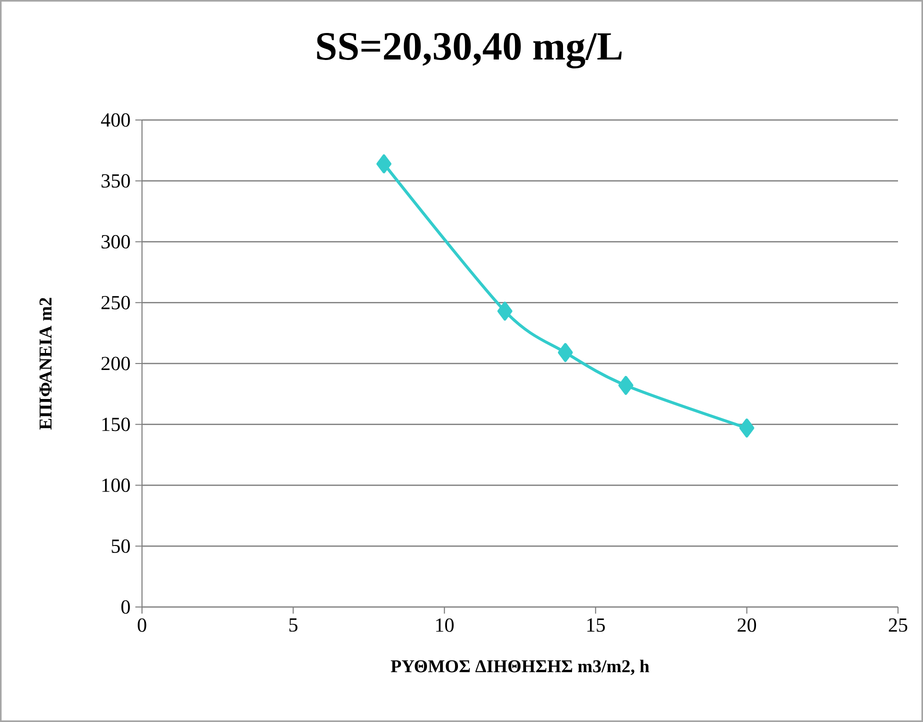 Image resolution: width=923 pixels, height=722 pixels. What do you see at coordinates (116, 303) in the screenshot?
I see `y-tick-label: 250` at bounding box center [116, 303].